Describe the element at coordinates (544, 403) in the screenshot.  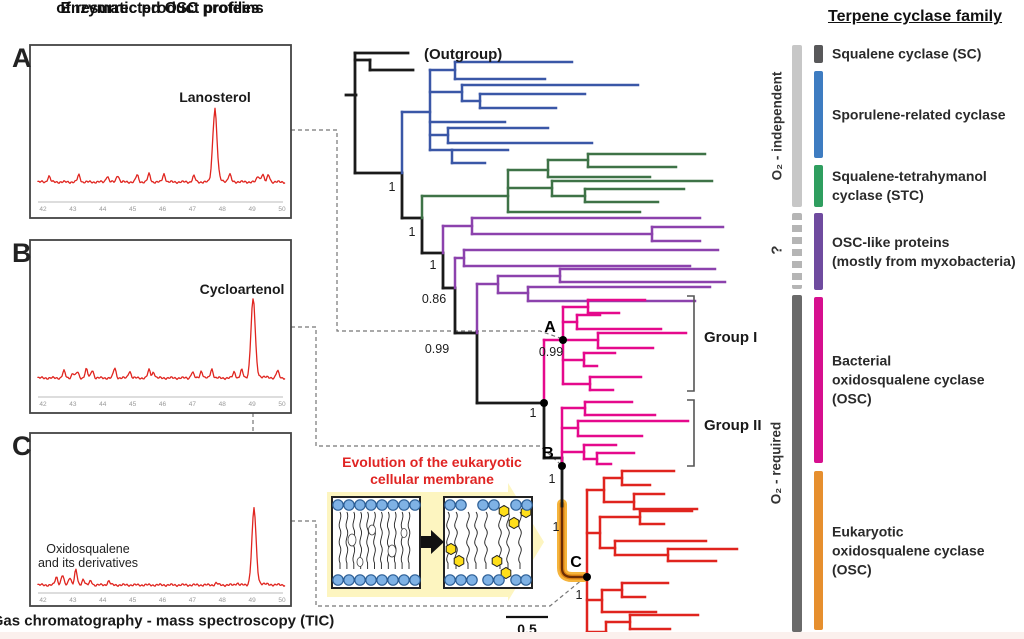
I see `node-dot` at that location.